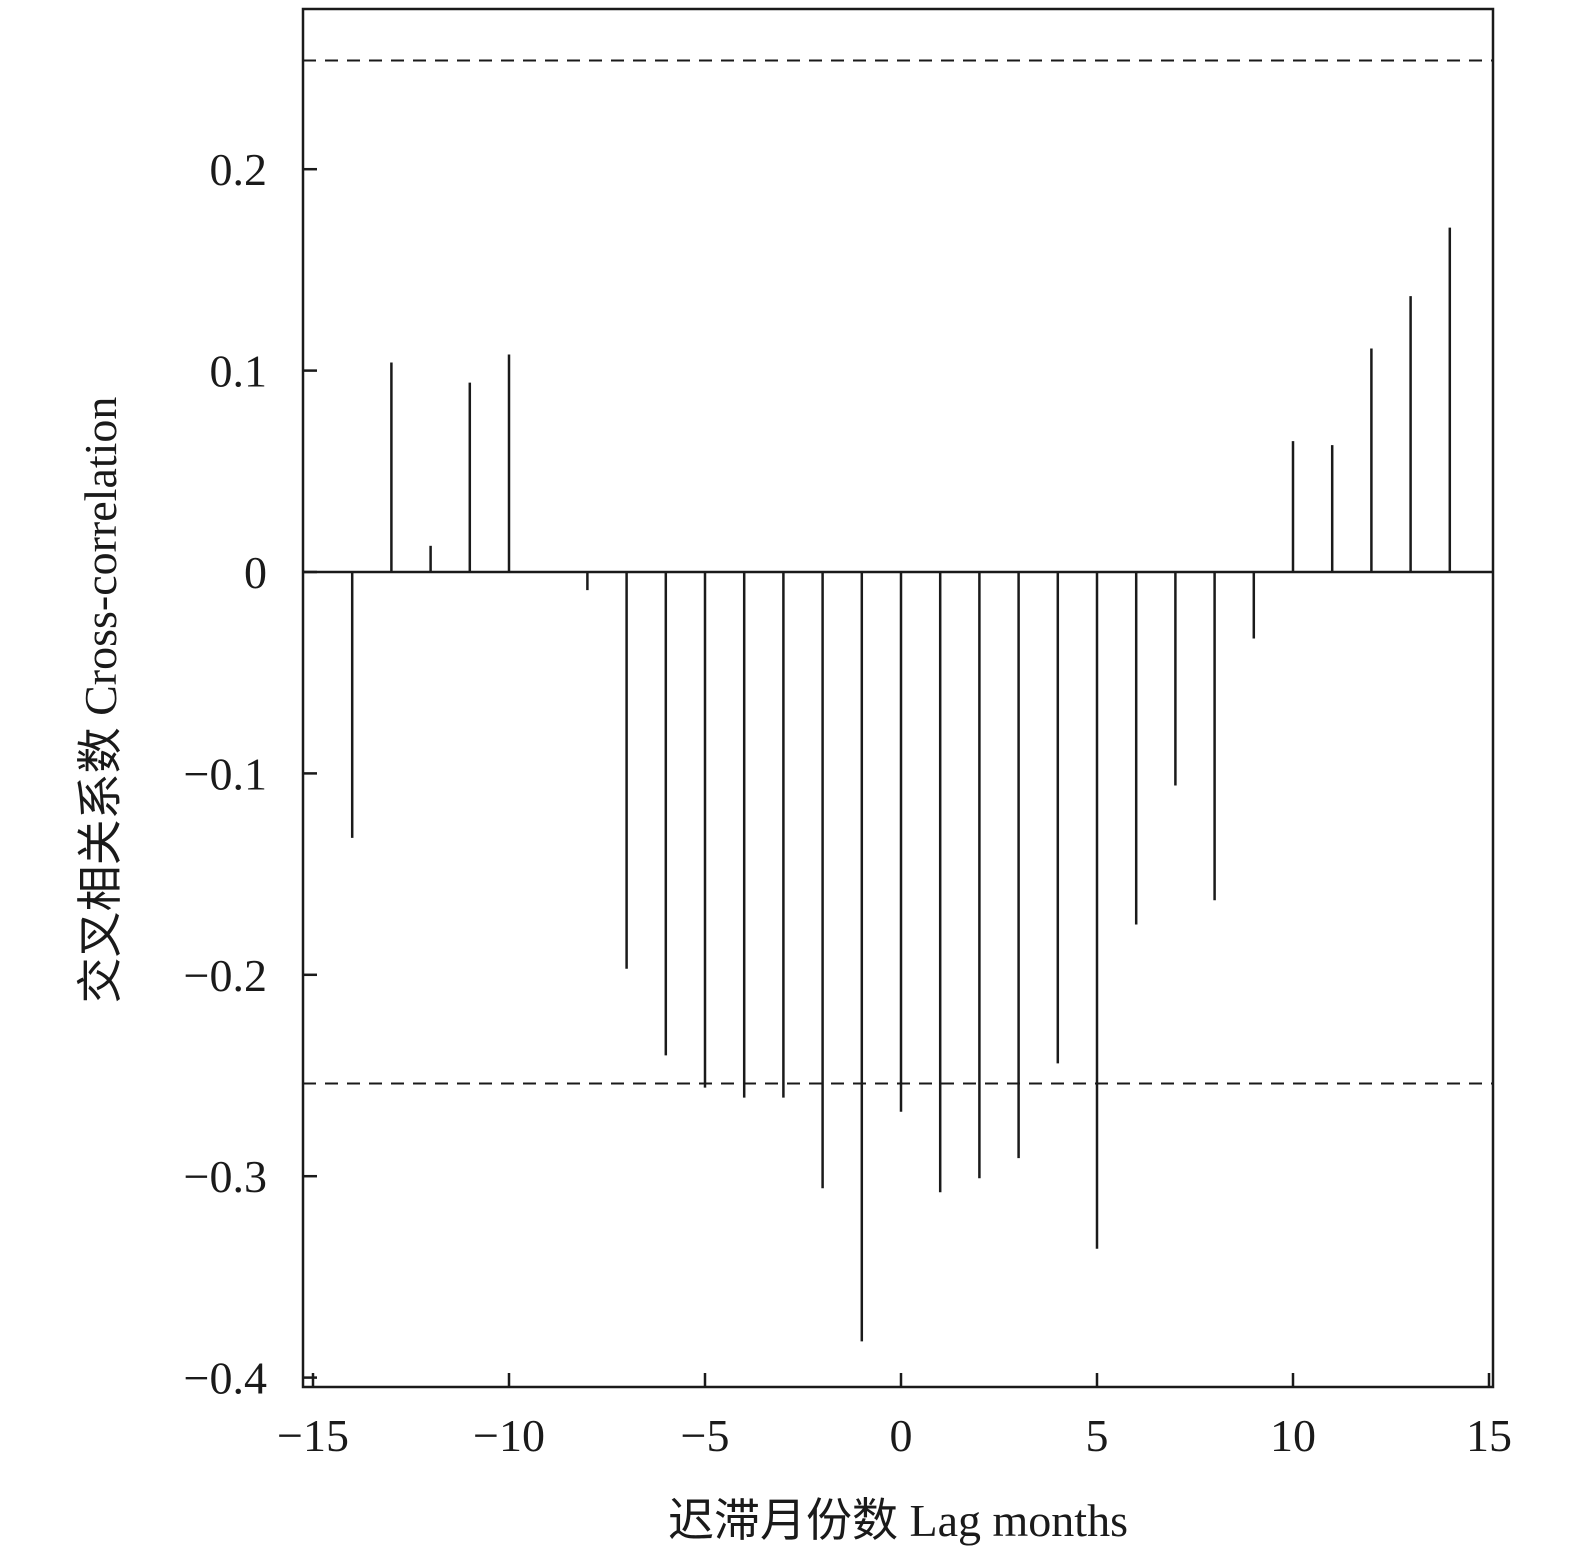 This screenshot has height=1563, width=1575. Describe the element at coordinates (239, 371) in the screenshot. I see `y-tick-label: 0.1` at that location.